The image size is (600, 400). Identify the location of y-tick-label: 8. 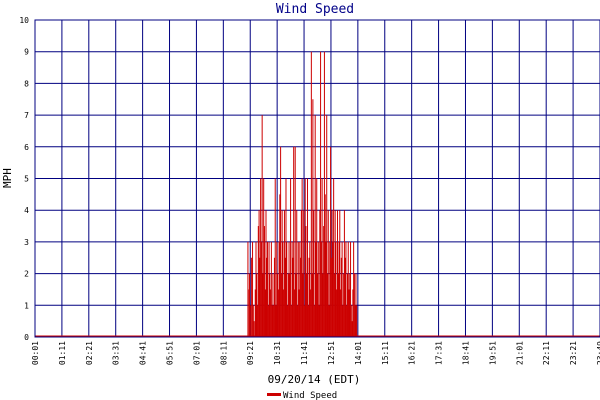
(26, 83).